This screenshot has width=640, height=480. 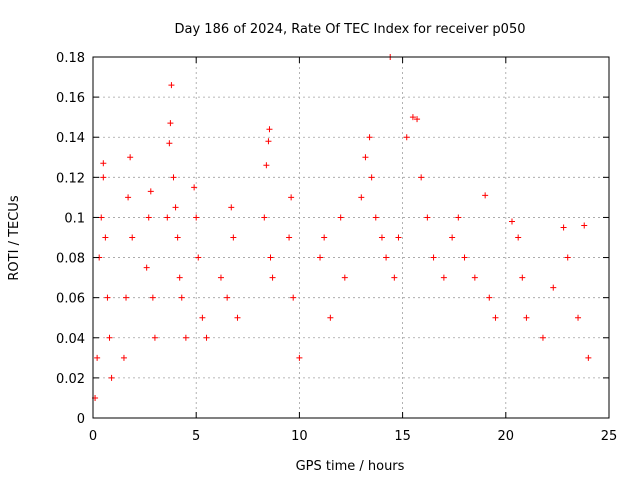 I want to click on y-tick-label: 0.04, so click(x=70, y=339).